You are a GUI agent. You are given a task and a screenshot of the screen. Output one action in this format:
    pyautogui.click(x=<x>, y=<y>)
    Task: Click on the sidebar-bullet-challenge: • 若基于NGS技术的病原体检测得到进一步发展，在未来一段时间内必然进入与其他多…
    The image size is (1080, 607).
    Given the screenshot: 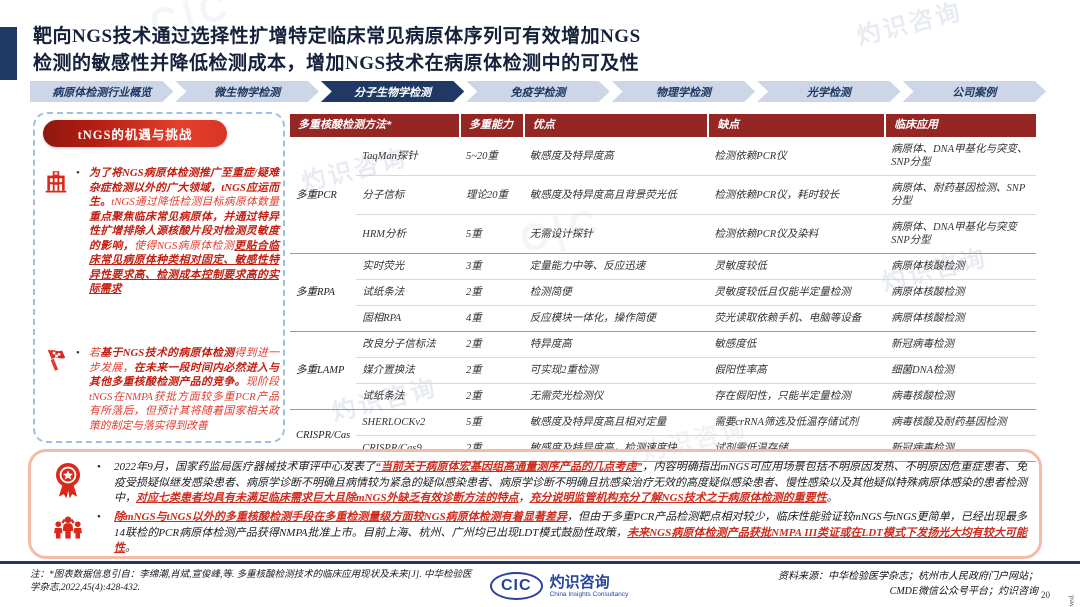 What is the action you would take?
    pyautogui.click(x=161, y=389)
    